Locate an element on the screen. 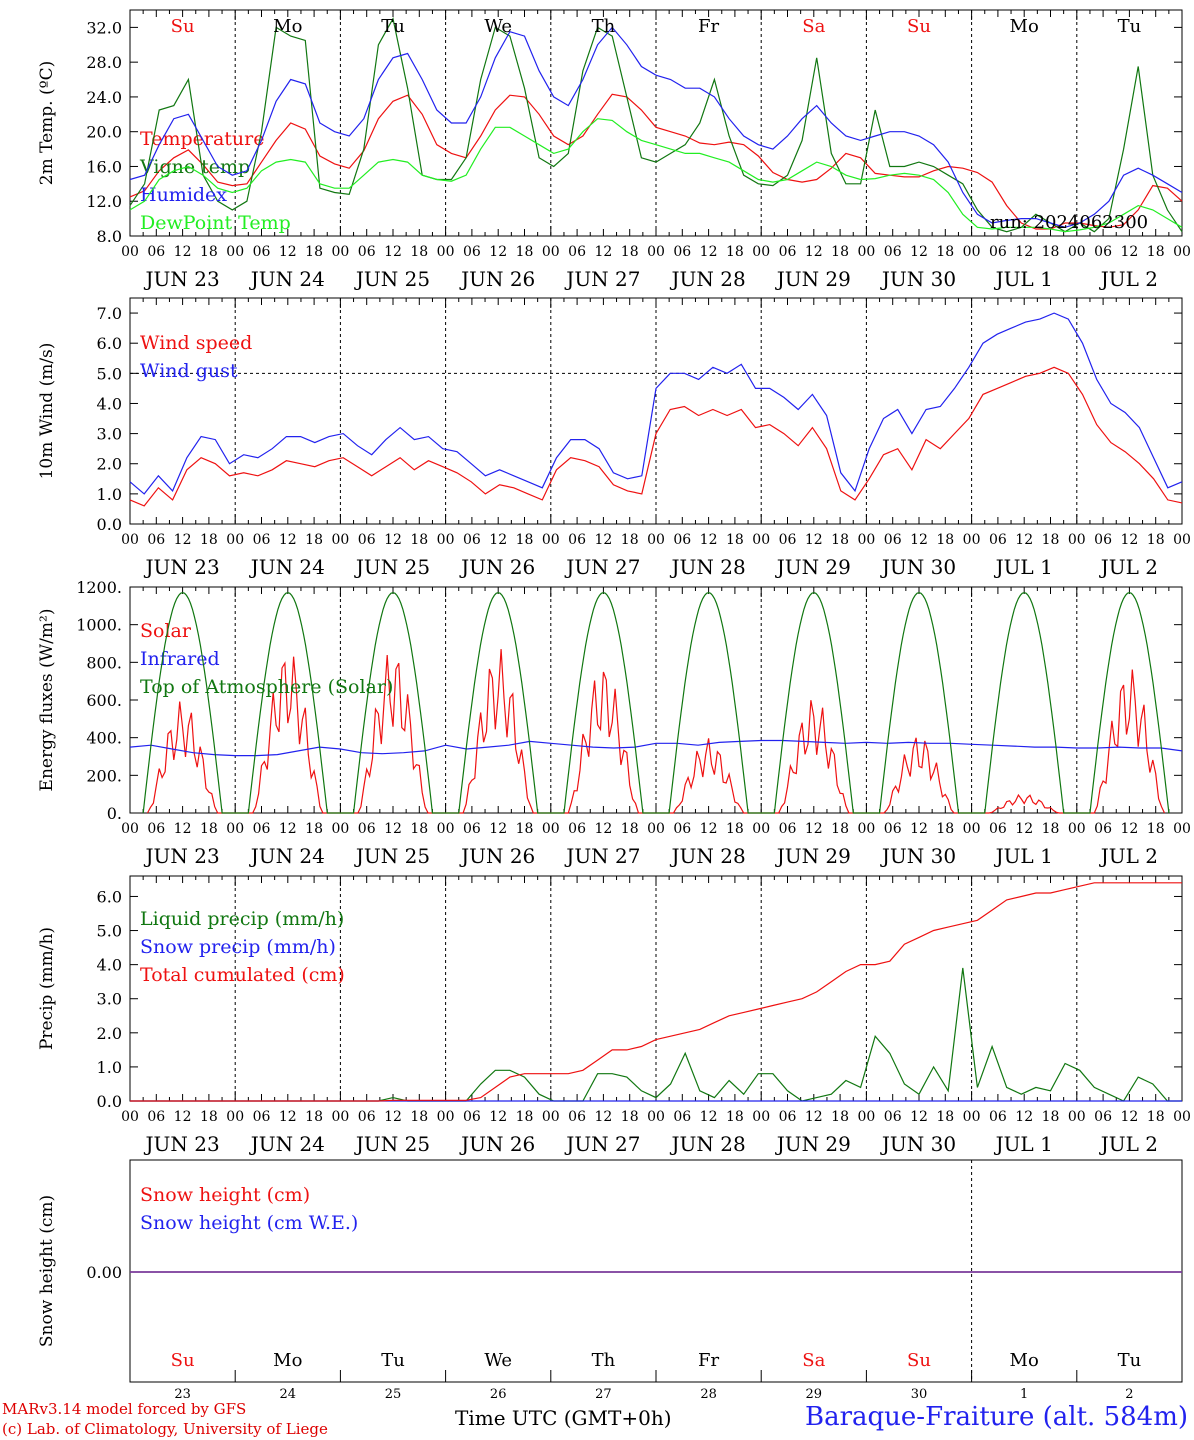  y-tick-label: 12.0 is located at coordinates (104, 201).